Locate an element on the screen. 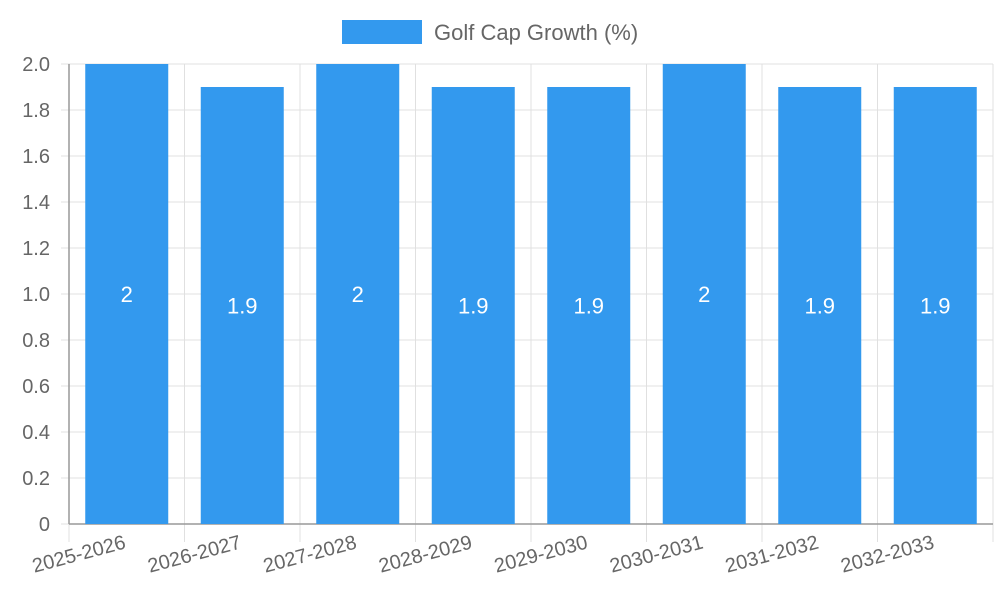  y-tick-label: 1.6 is located at coordinates (36, 157).